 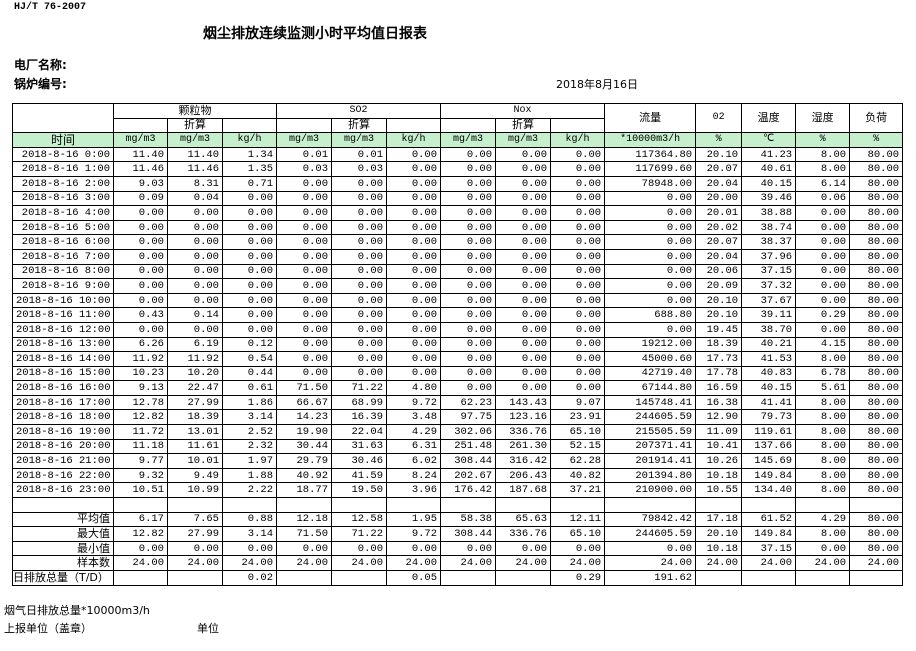 I want to click on cell: 14.23, so click(x=304, y=417).